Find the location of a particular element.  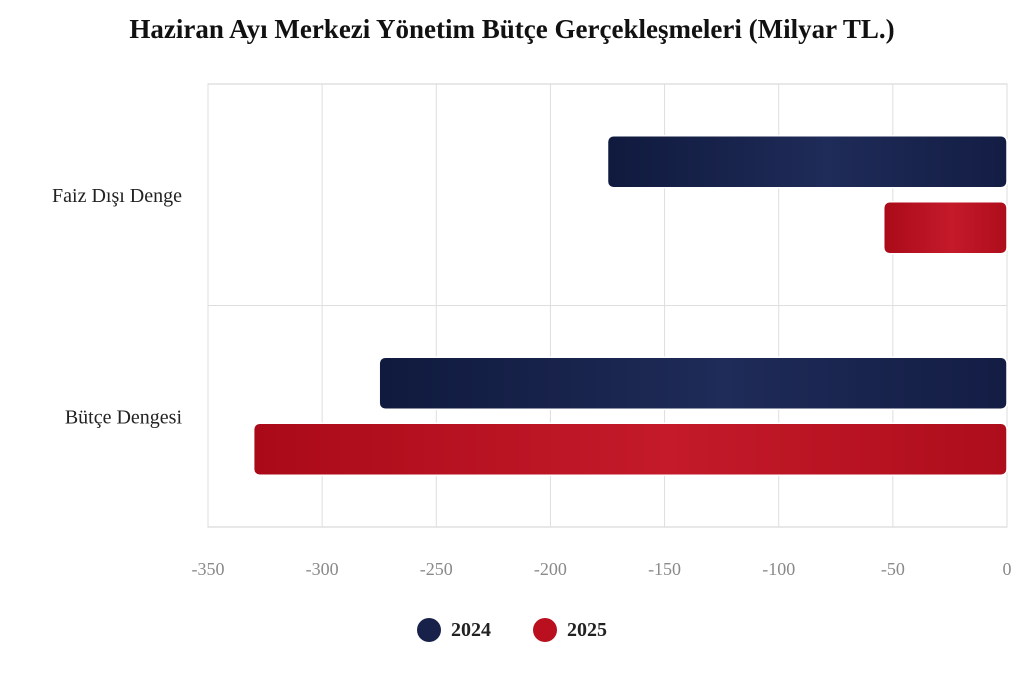

x-tick-label: -350 is located at coordinates (208, 569).